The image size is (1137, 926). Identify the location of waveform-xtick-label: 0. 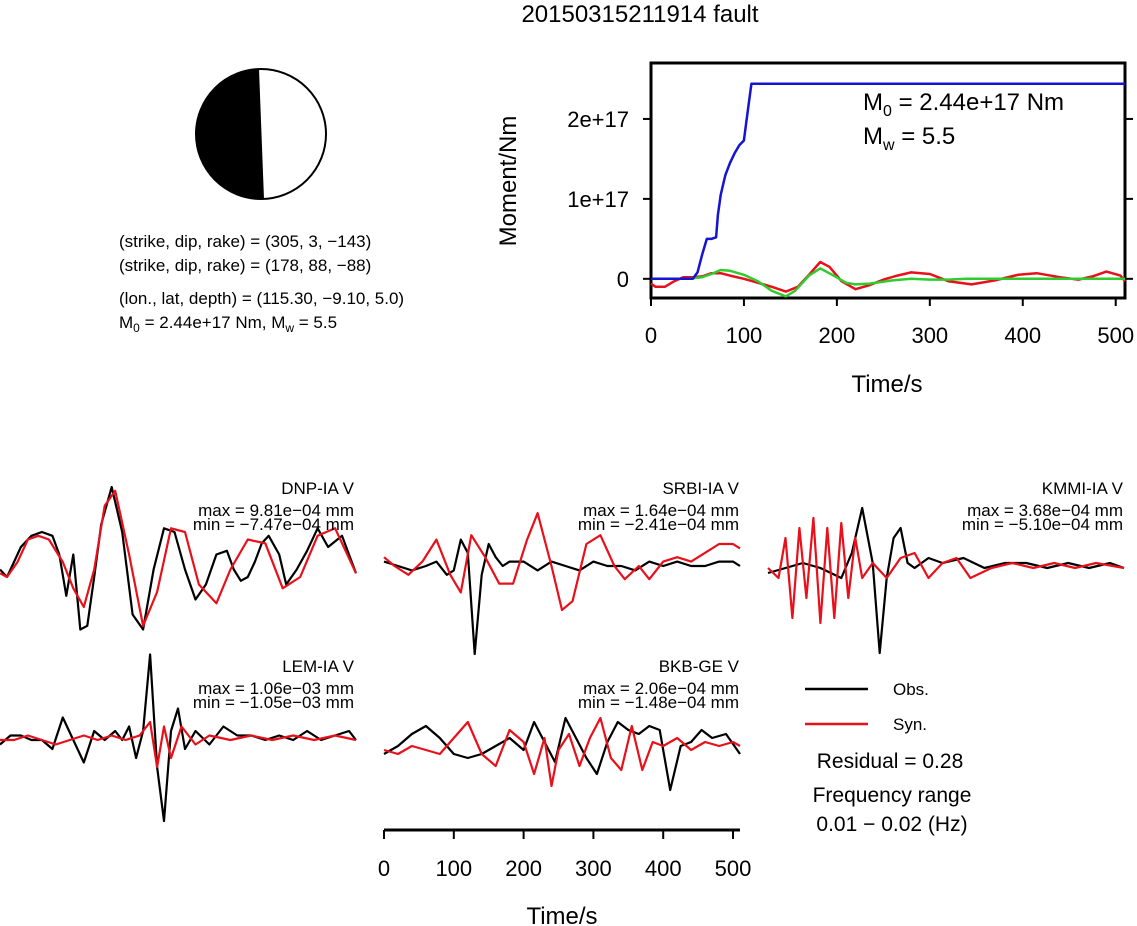
(384, 868).